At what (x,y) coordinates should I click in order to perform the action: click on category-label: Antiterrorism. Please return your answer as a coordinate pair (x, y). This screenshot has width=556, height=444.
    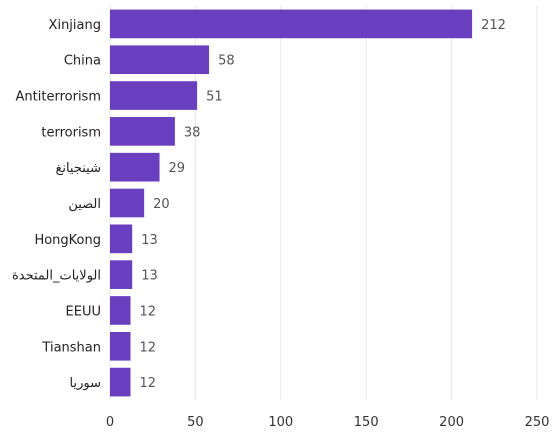
    Looking at the image, I should click on (58, 97).